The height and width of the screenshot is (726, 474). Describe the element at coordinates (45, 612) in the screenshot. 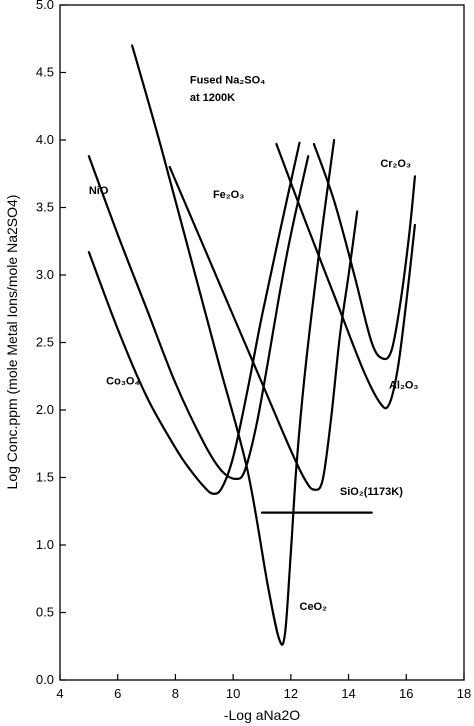

I see `y-tick-label: 0.5` at that location.